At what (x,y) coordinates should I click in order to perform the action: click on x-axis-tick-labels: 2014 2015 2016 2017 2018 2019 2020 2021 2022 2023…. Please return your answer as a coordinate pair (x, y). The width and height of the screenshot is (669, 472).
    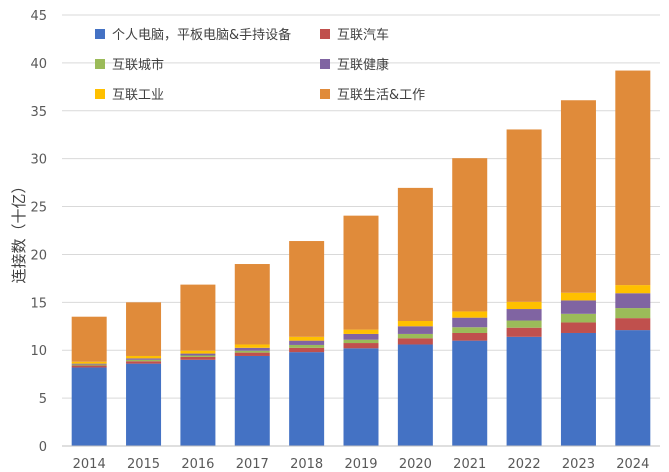
    Looking at the image, I should click on (361, 464).